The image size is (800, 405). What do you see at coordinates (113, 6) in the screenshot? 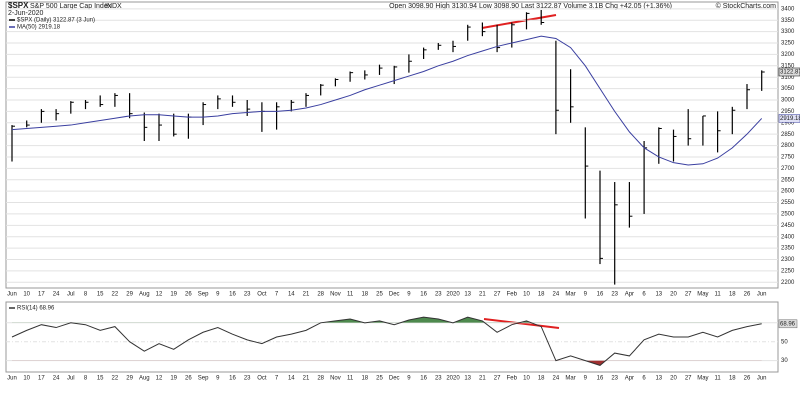
I see `exchange: INDX` at bounding box center [113, 6].